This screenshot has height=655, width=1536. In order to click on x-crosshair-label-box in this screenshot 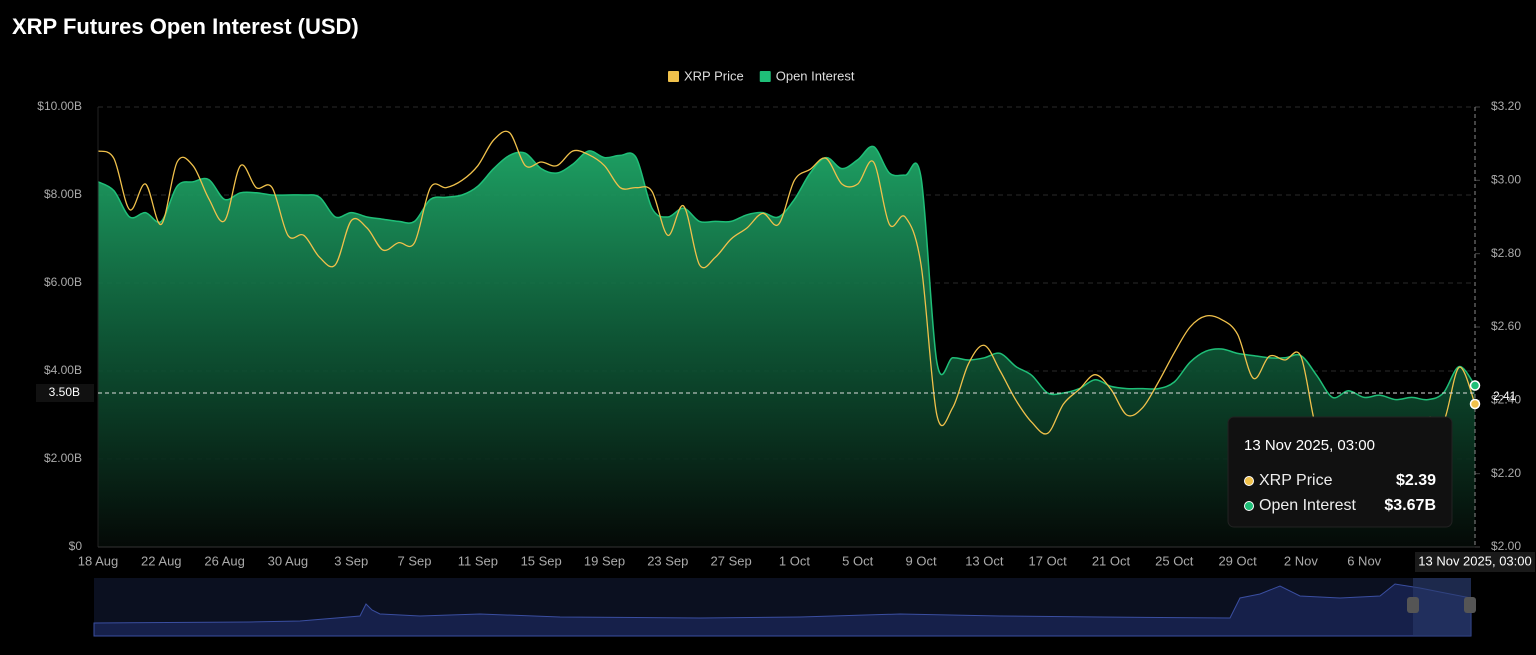, I will do `click(1475, 562)`.